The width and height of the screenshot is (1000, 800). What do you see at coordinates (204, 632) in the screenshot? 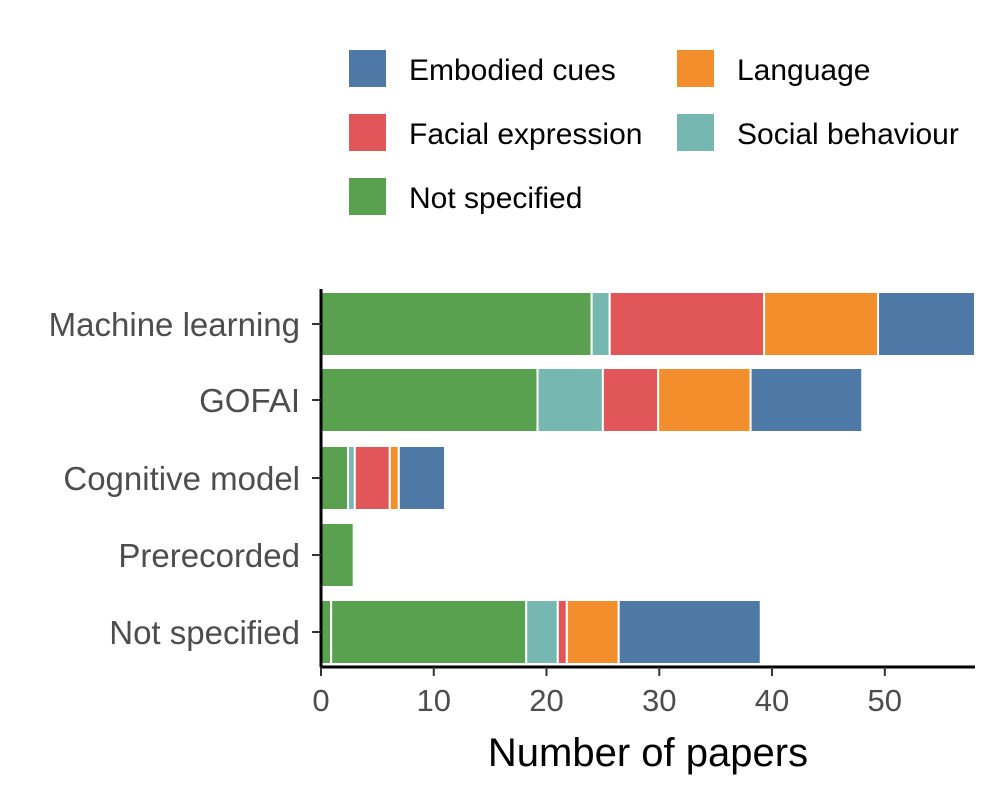
I see `y-tick-label-not-specified: Not specified` at bounding box center [204, 632].